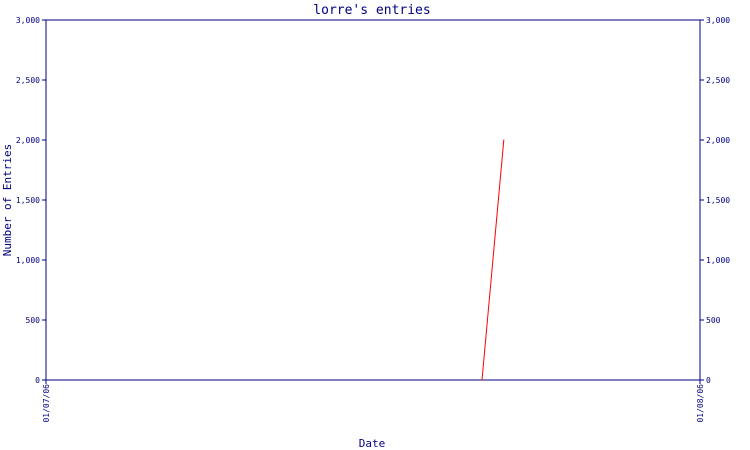 Image resolution: width=750 pixels, height=450 pixels. Describe the element at coordinates (718, 140) in the screenshot. I see `y-tick-label-right: 2,000` at that location.